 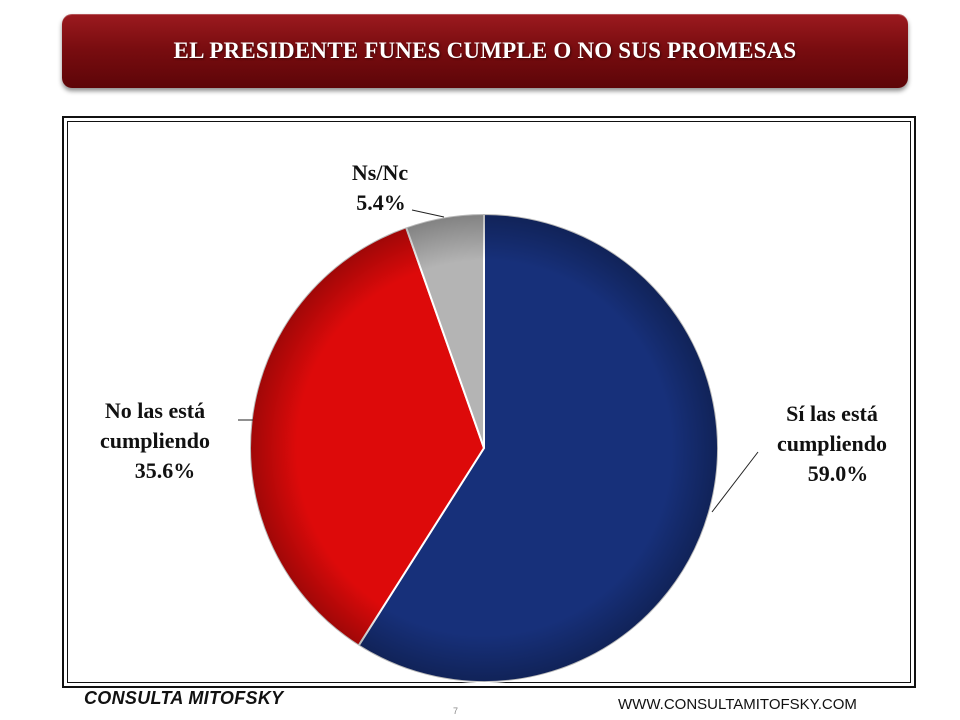 What do you see at coordinates (155, 410) in the screenshot?
I see `slice-label-2: No las está` at bounding box center [155, 410].